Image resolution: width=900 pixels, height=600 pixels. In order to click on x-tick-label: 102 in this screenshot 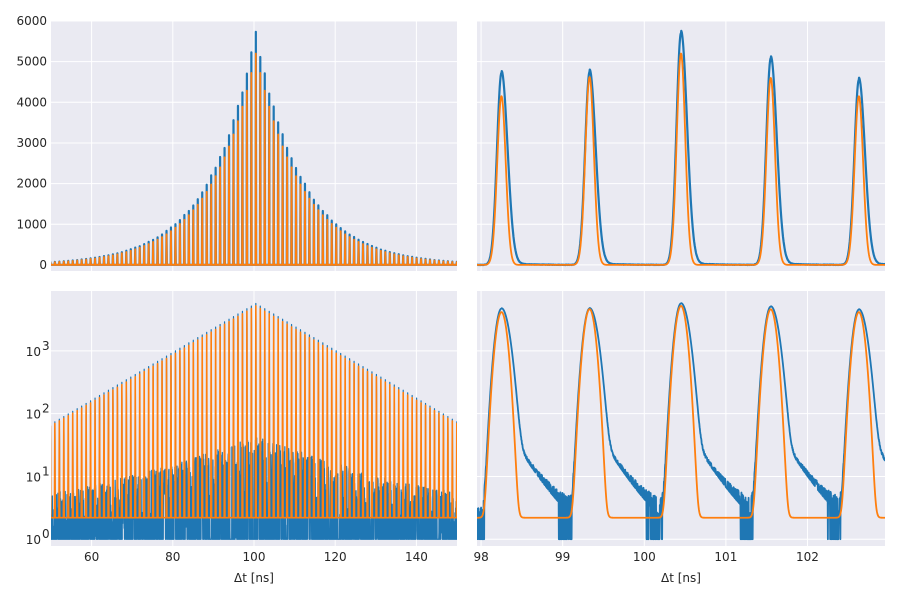, I will do `click(807, 557)`.